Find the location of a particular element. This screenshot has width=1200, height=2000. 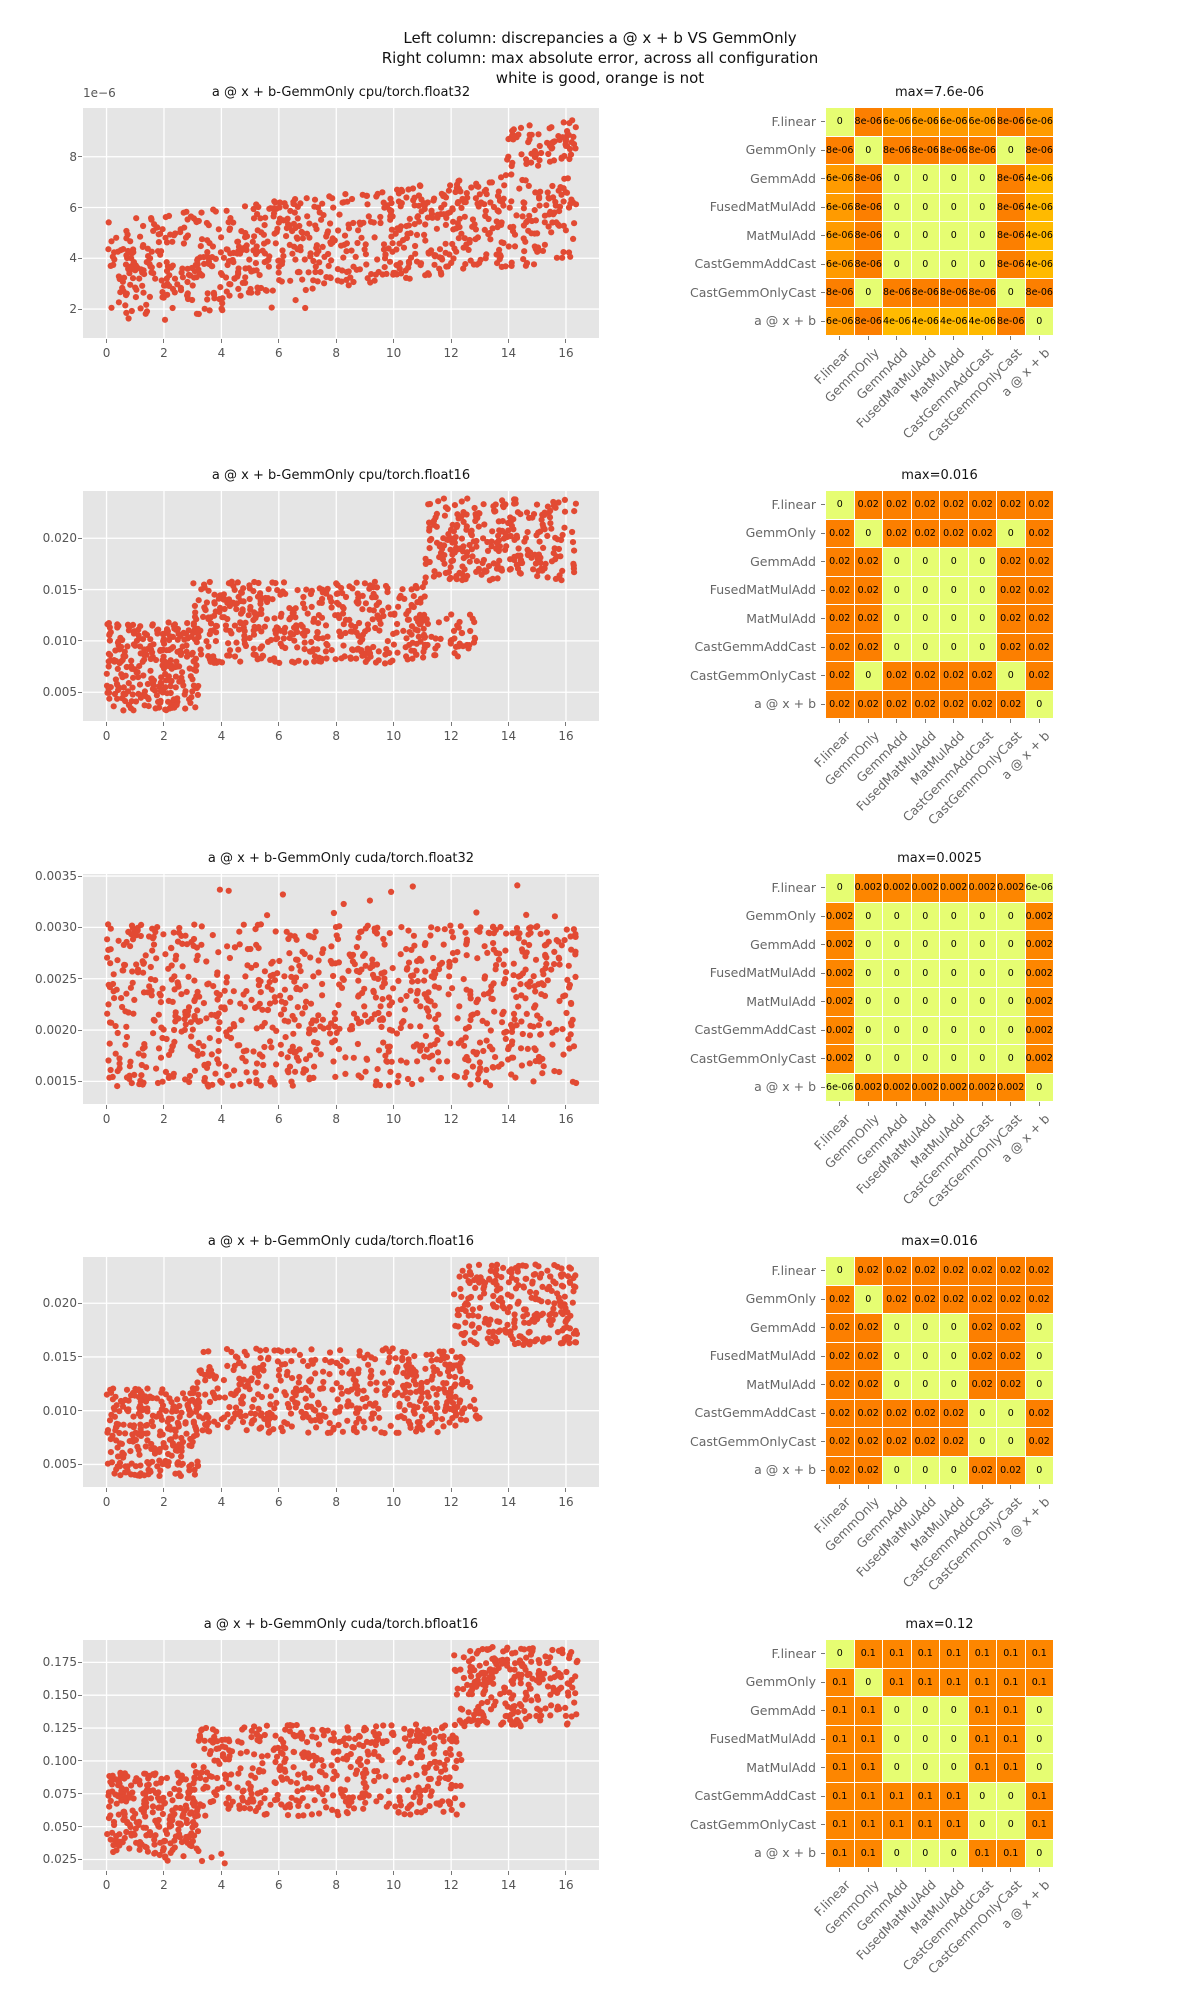

heatmap-cell-1-6-3: 0.02 is located at coordinates (925, 676).